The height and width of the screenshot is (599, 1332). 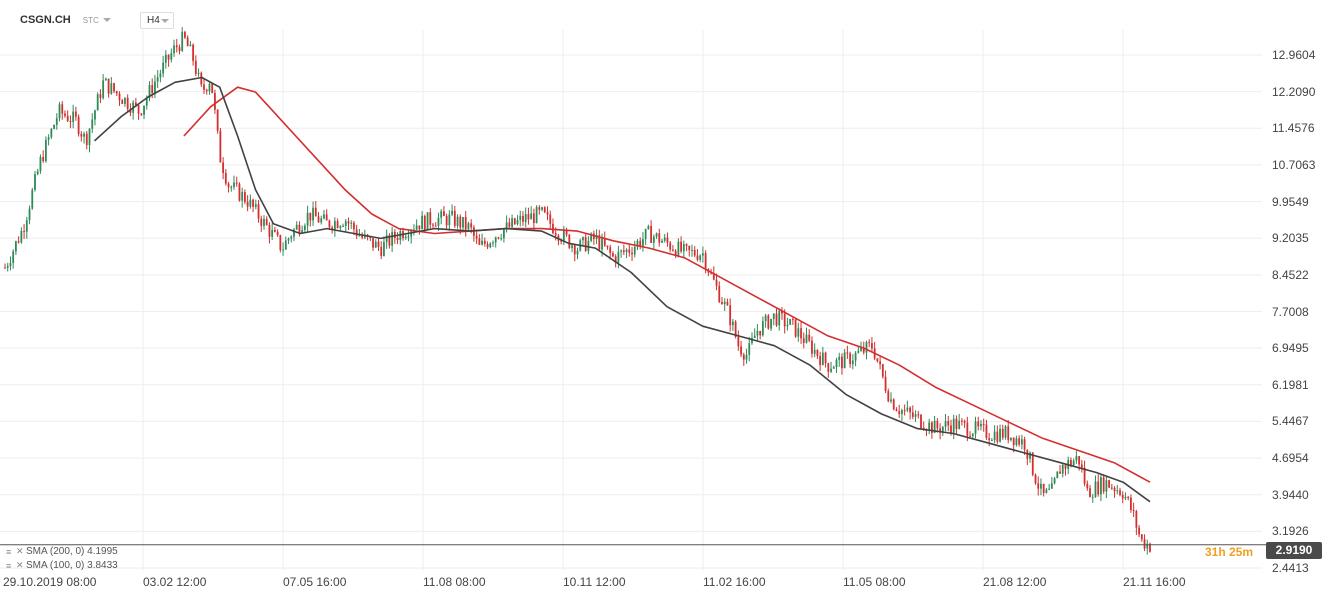 I want to click on timeframe-selector: H4, so click(x=157, y=20).